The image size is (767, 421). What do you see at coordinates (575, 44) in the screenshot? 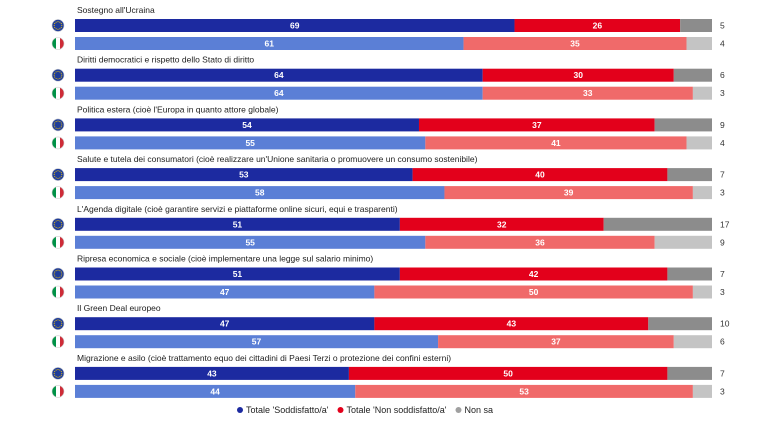
I see `segment-value-label: 35` at bounding box center [575, 44].